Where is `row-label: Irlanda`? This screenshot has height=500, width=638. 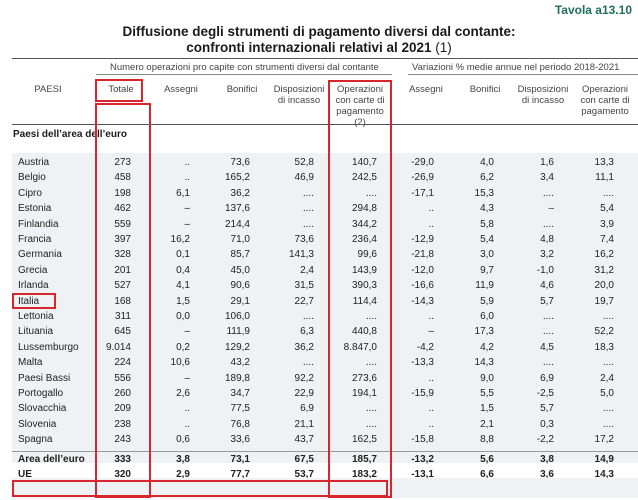 row-label: Irlanda is located at coordinates (33, 286).